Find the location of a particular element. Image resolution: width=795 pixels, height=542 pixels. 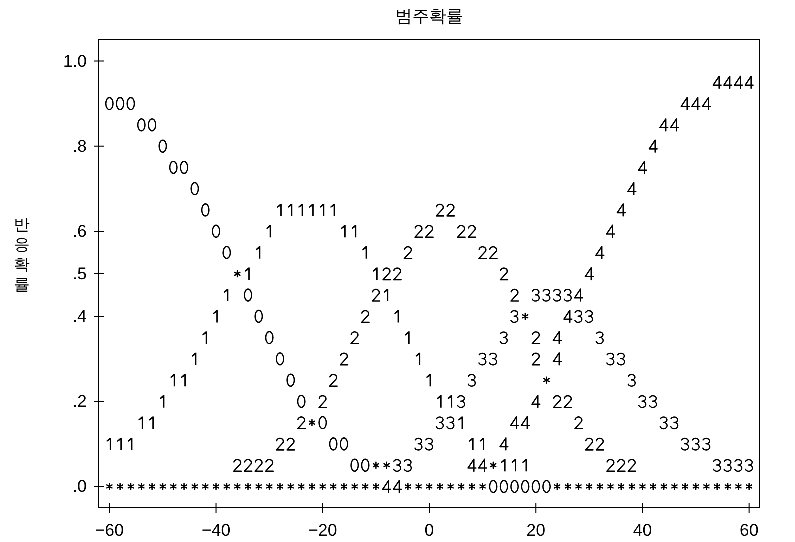

y-tick-label: .2 is located at coordinates (79, 402).